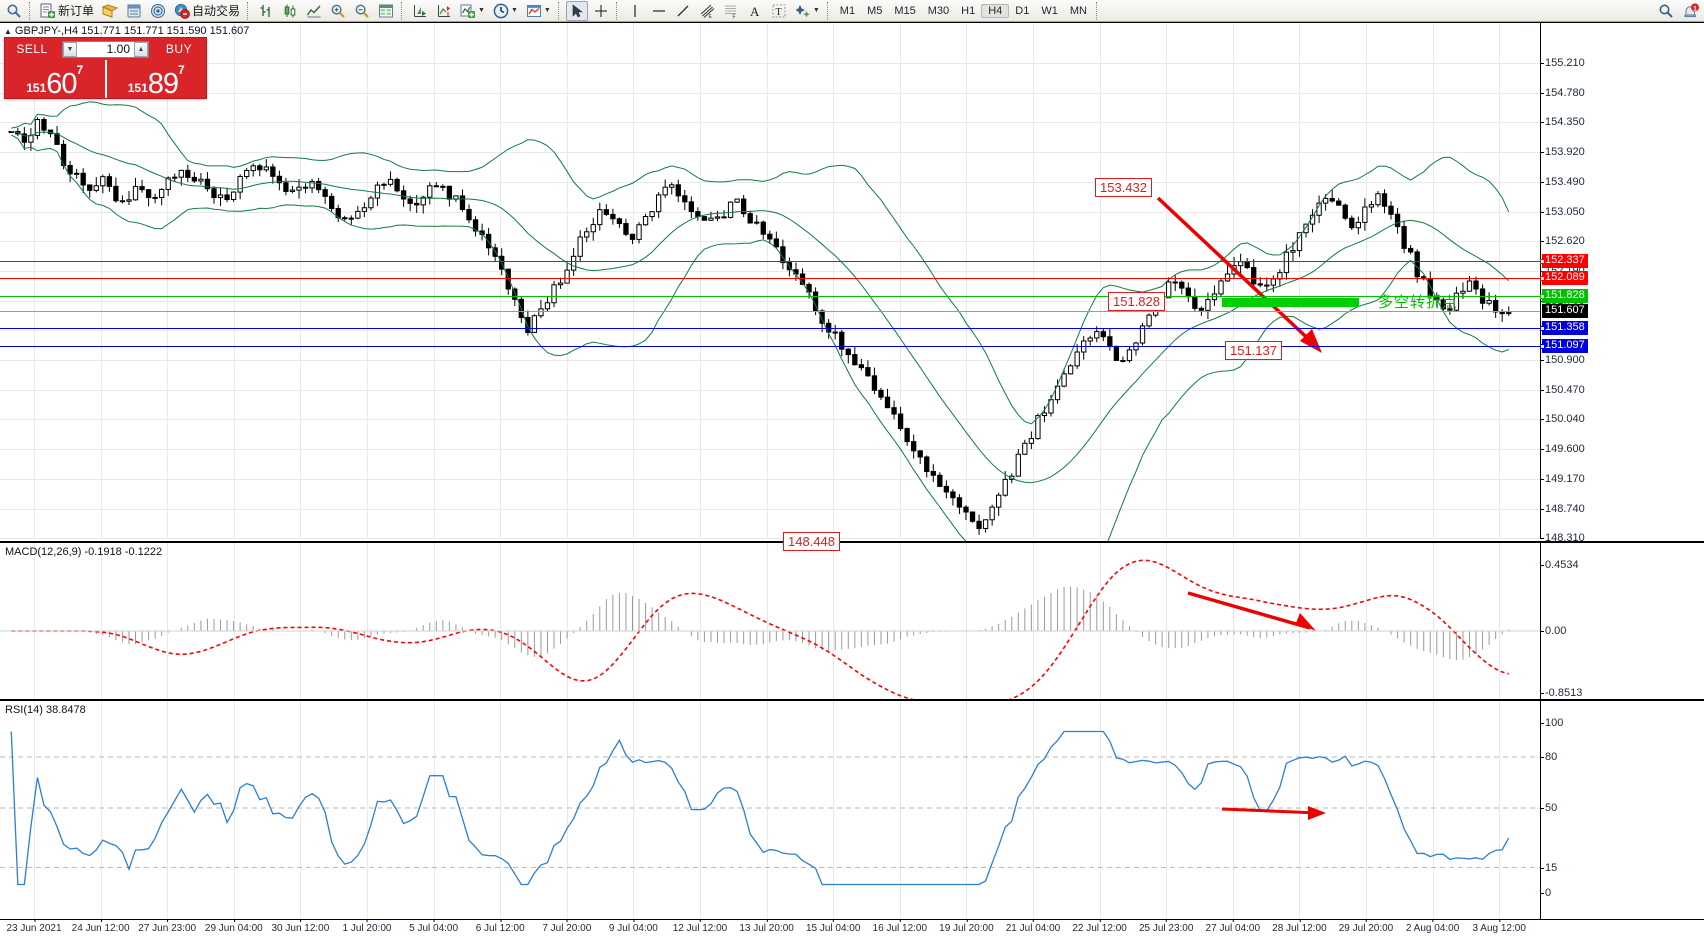 This screenshot has height=938, width=1704. What do you see at coordinates (576, 10) in the screenshot?
I see `cursor-tool-icon` at bounding box center [576, 10].